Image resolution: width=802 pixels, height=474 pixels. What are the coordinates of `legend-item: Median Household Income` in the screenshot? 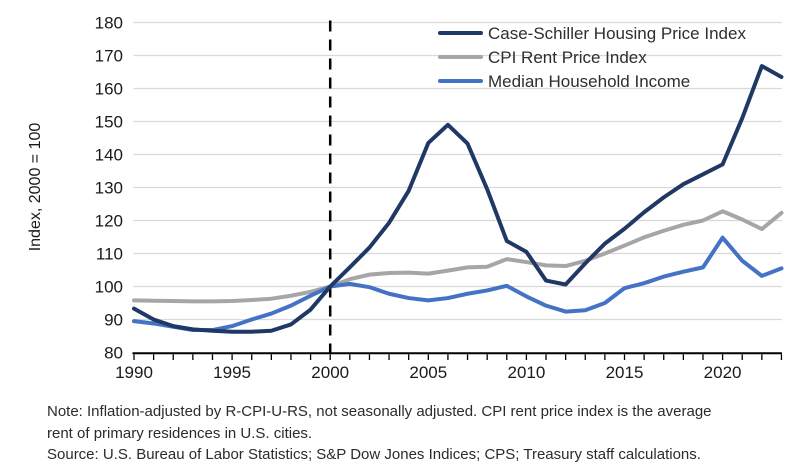 It's located at (592, 81).